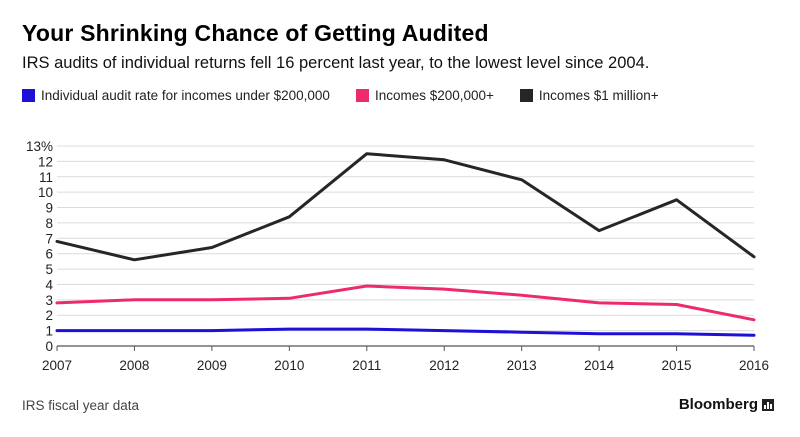 The width and height of the screenshot is (800, 437). I want to click on brand-name: Bloomberg, so click(718, 404).